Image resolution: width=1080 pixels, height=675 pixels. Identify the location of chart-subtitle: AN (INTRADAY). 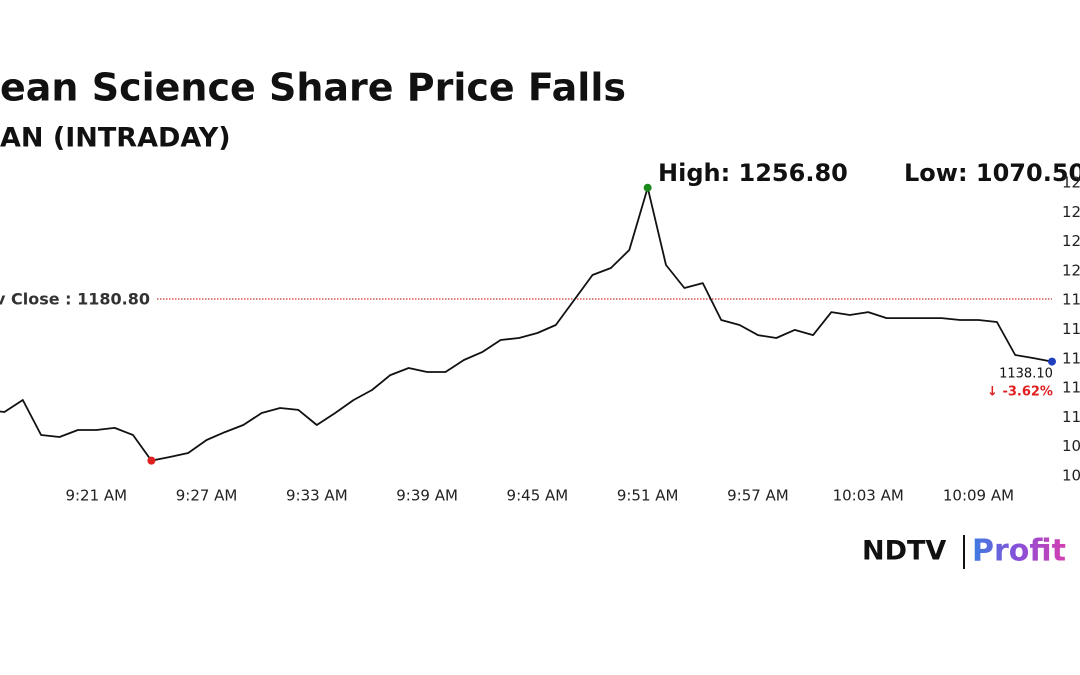
(115, 138).